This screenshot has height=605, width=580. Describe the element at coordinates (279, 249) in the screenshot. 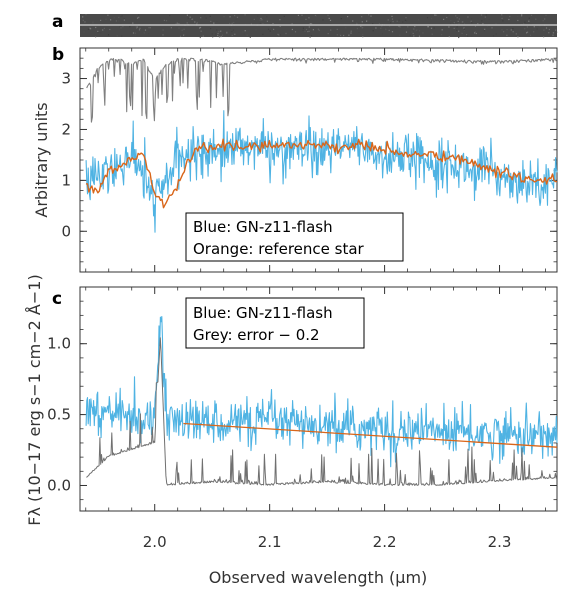

I see `panel-b-legend-orange: Orange: reference star` at that location.